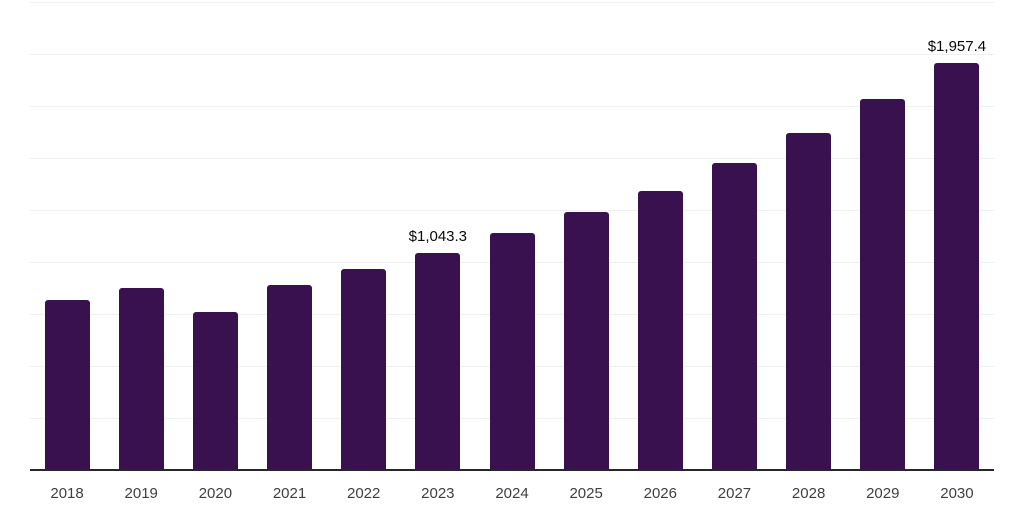 The width and height of the screenshot is (1024, 512). I want to click on bar-2019, so click(141, 378).